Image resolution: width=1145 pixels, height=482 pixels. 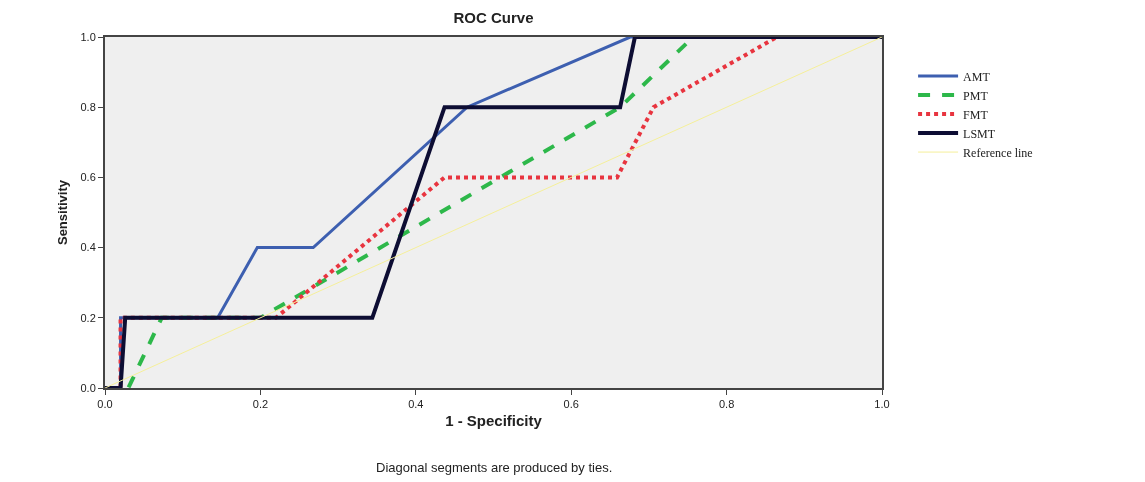 I want to click on x-tick-label: 0.0, so click(x=105, y=404).